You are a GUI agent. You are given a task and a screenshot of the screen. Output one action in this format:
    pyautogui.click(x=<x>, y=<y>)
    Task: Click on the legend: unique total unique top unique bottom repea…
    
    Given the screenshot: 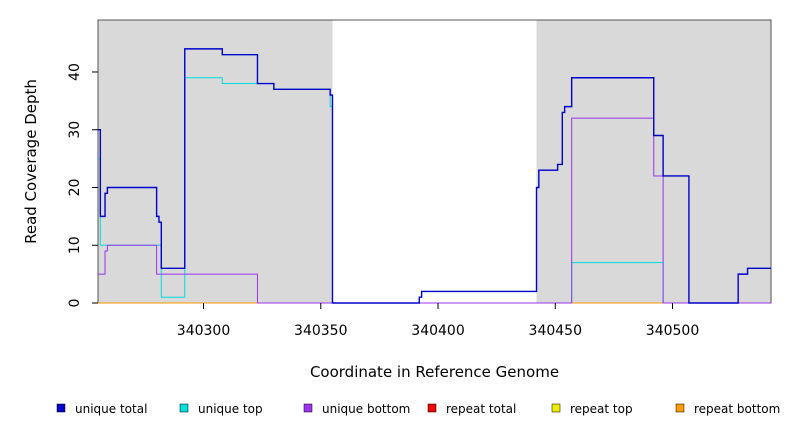 What is the action you would take?
    pyautogui.click(x=418, y=409)
    